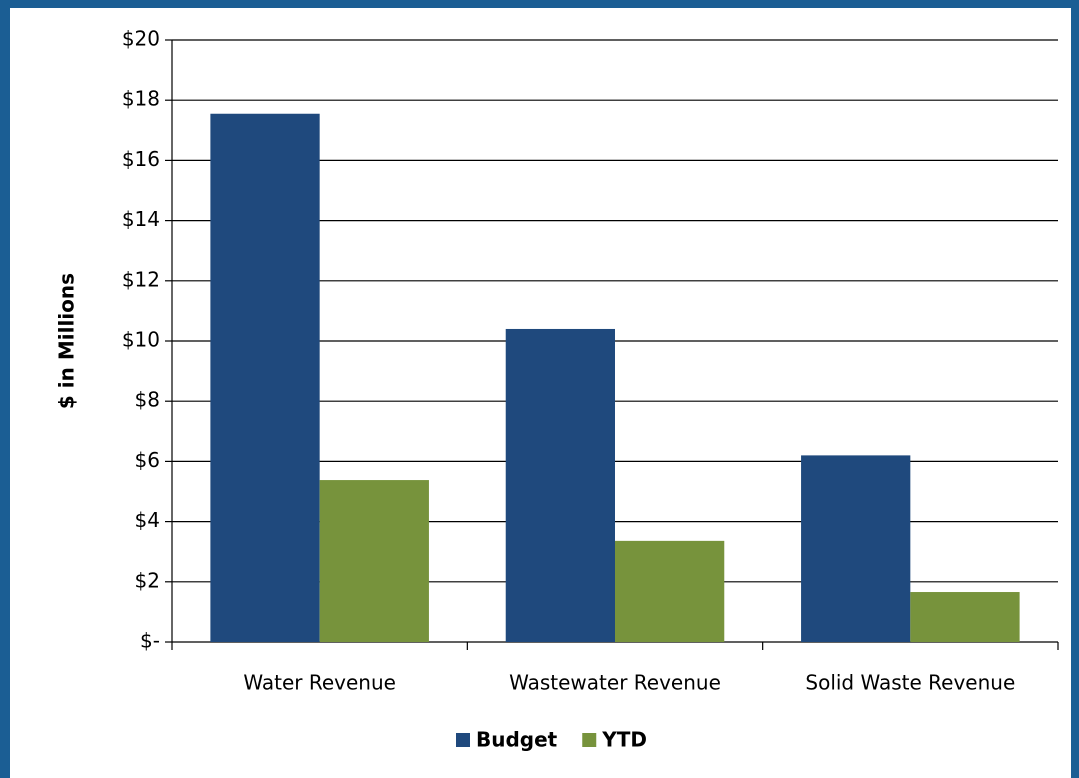  I want to click on y-tick-label: $-, so click(150, 641).